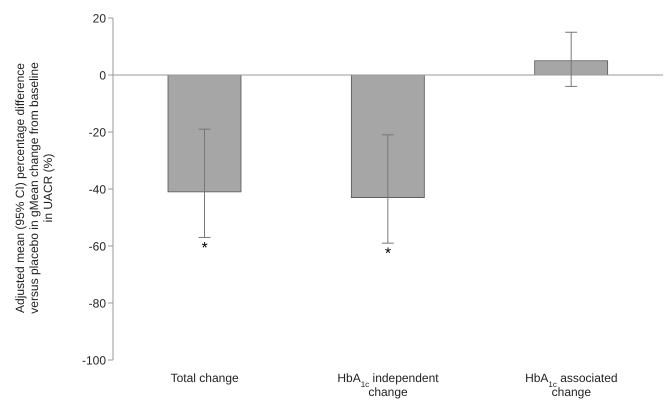  What do you see at coordinates (97, 303) in the screenshot?
I see `y-tick-label: -80` at bounding box center [97, 303].